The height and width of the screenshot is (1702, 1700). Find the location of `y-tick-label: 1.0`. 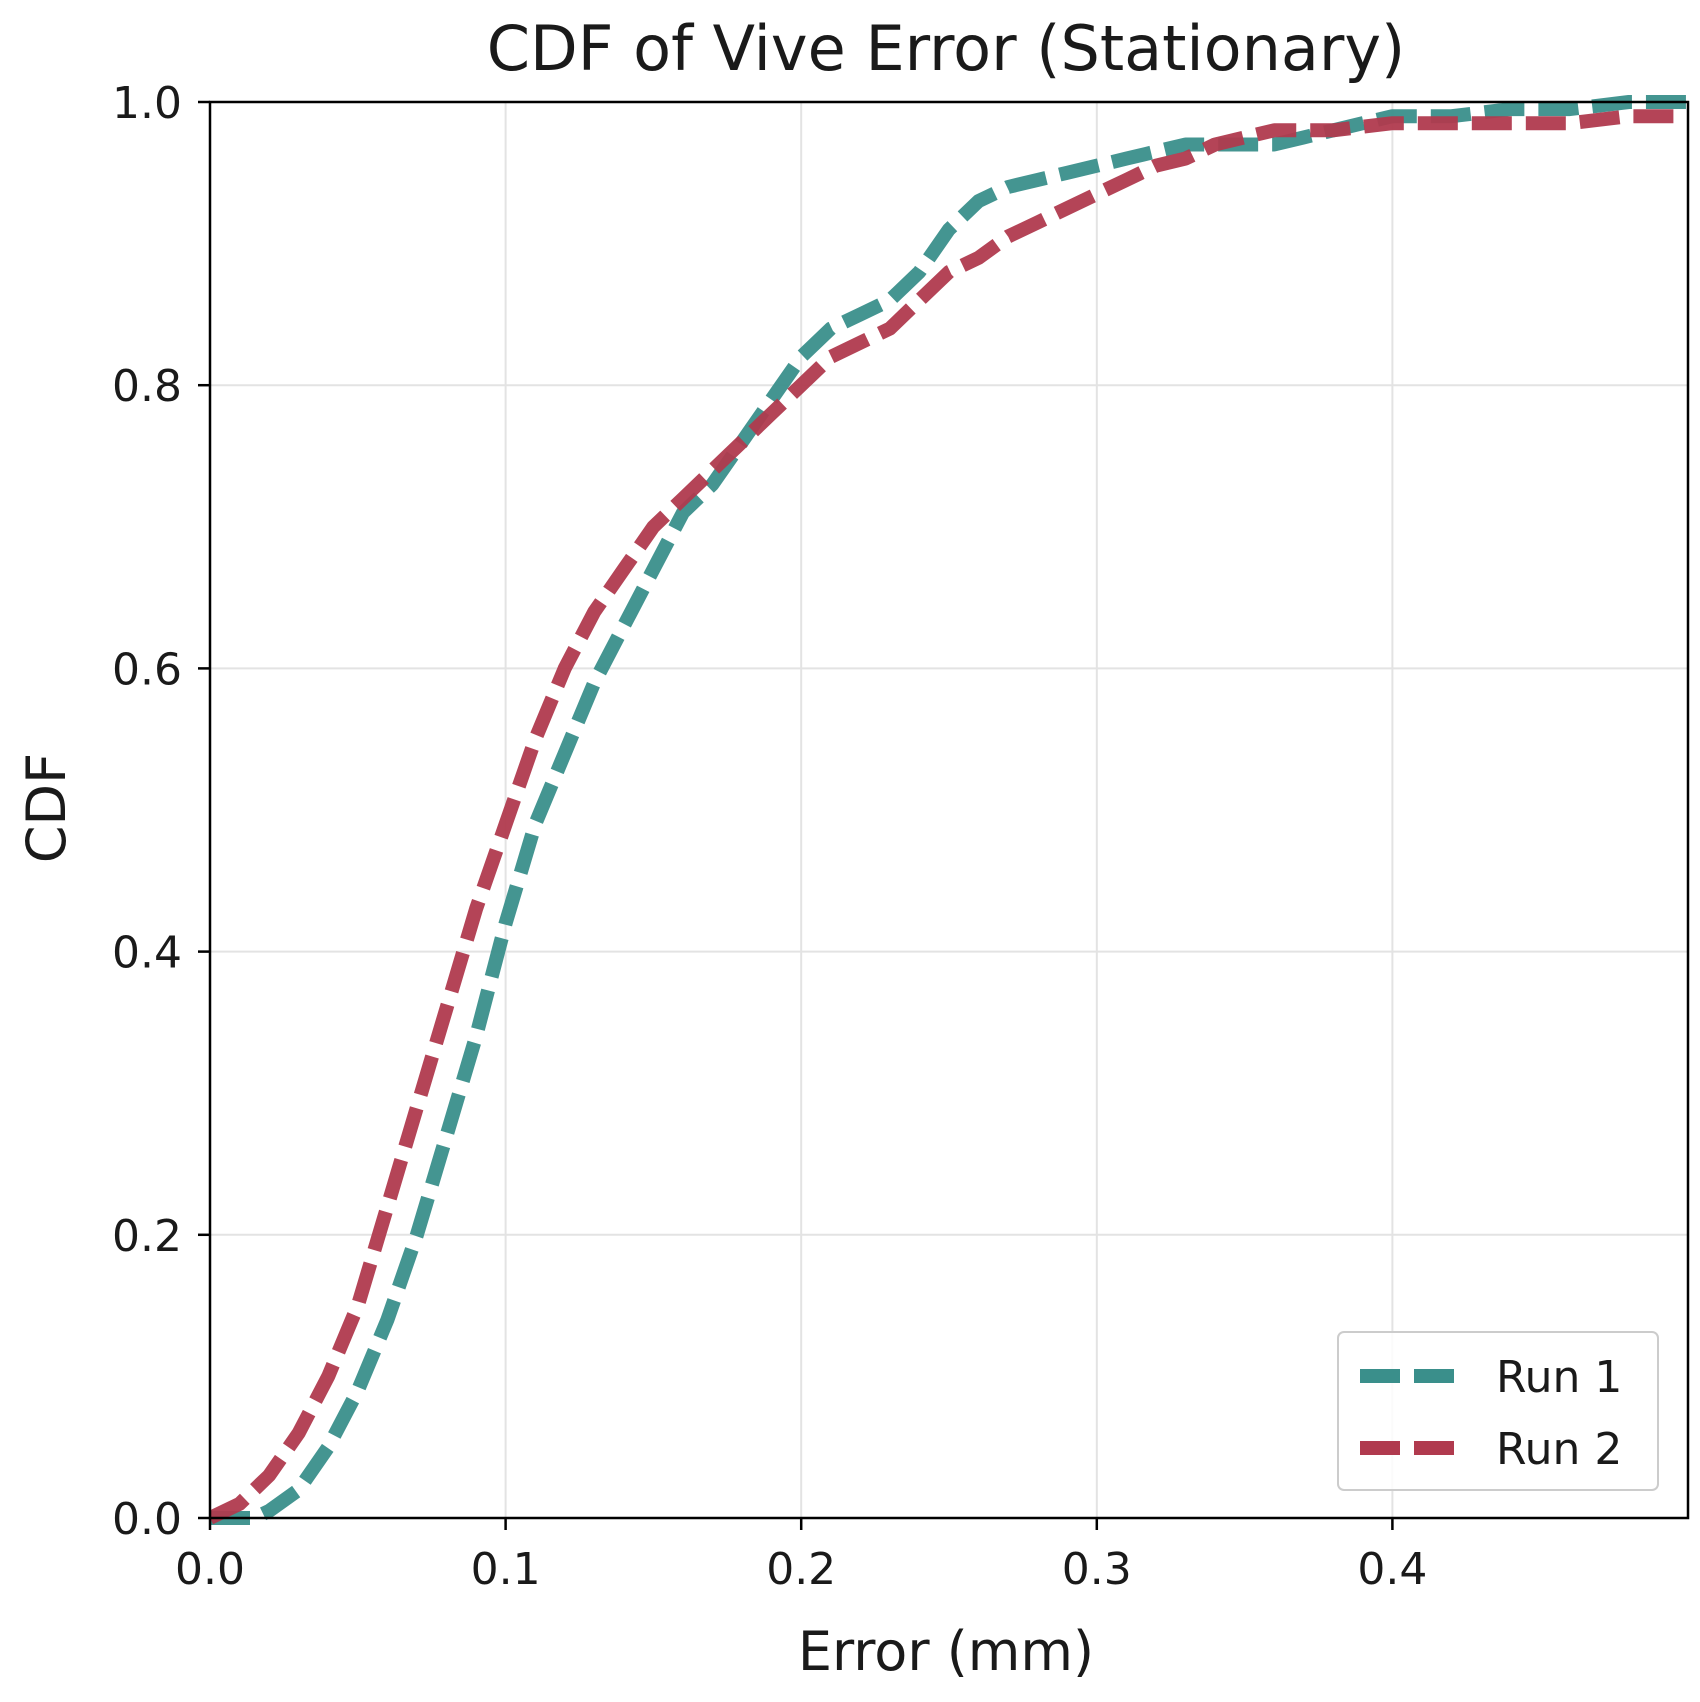

y-tick-label: 1.0 is located at coordinates (147, 103).